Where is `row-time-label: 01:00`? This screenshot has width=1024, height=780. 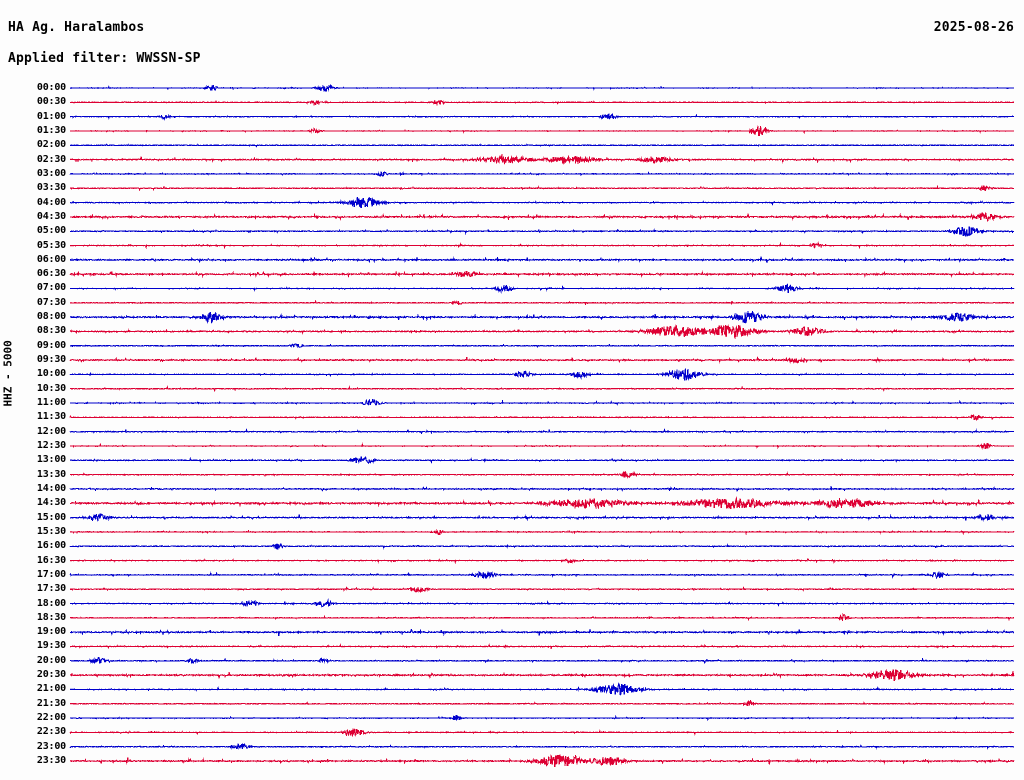 row-time-label: 01:00 is located at coordinates (51, 116).